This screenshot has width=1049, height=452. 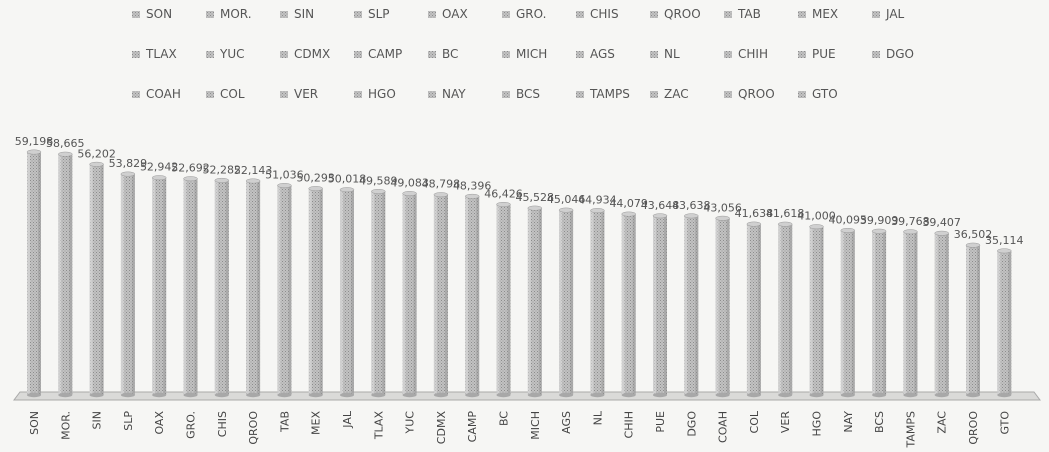 I want to click on legend-entry: NL, so click(x=672, y=54).